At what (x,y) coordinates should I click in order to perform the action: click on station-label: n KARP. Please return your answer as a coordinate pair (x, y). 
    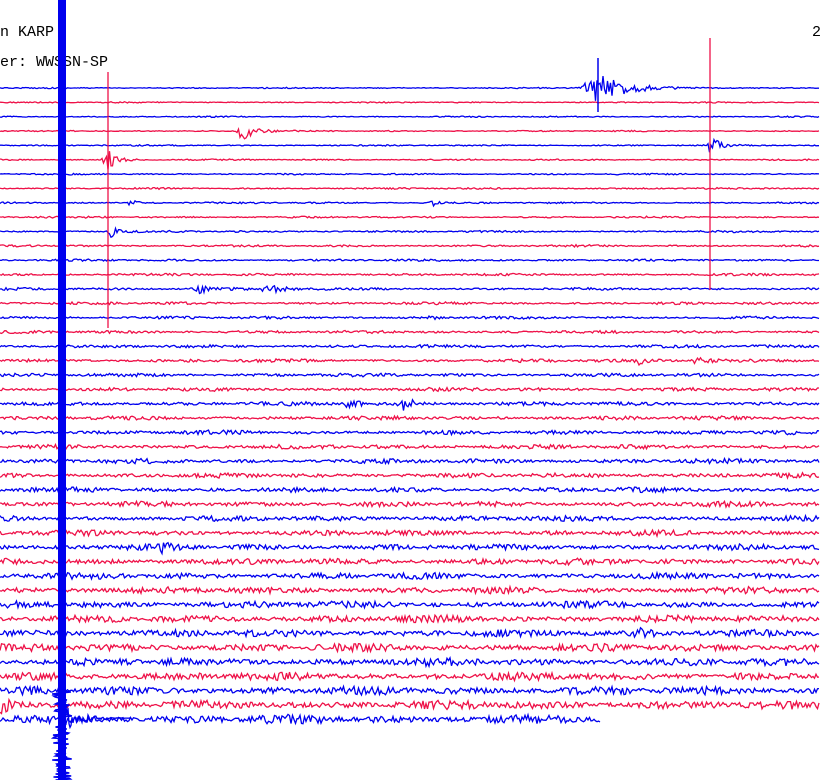
    Looking at the image, I should click on (27, 32).